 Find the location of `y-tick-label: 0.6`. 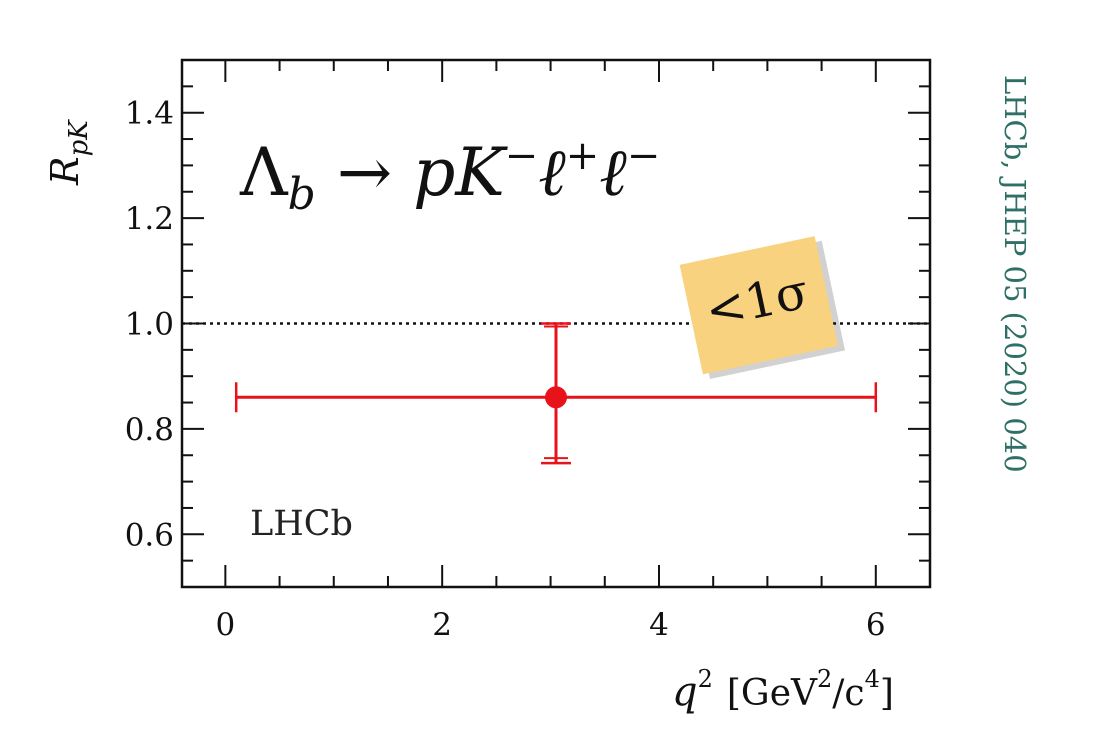

y-tick-label: 0.6 is located at coordinates (149, 535).